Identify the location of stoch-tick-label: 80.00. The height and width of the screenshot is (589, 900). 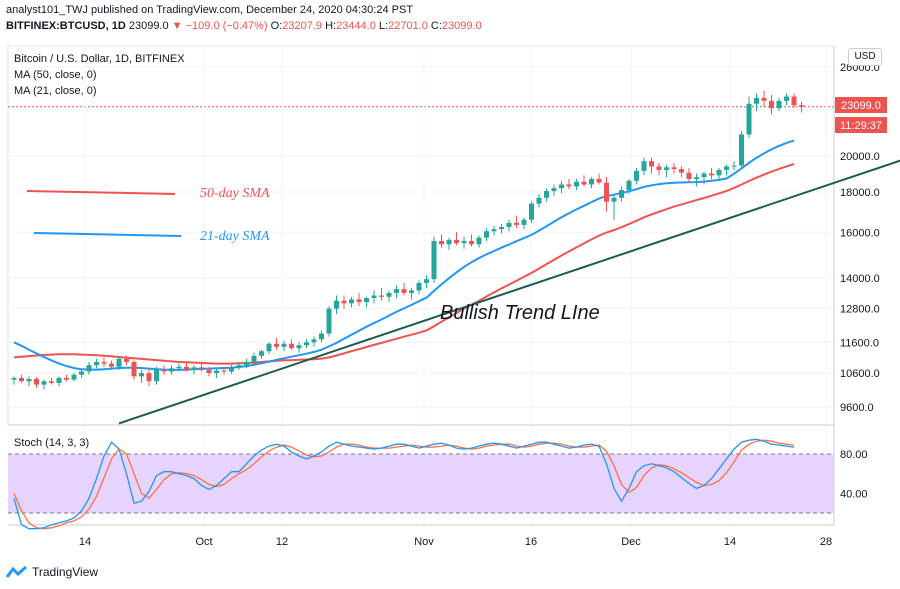
(854, 455).